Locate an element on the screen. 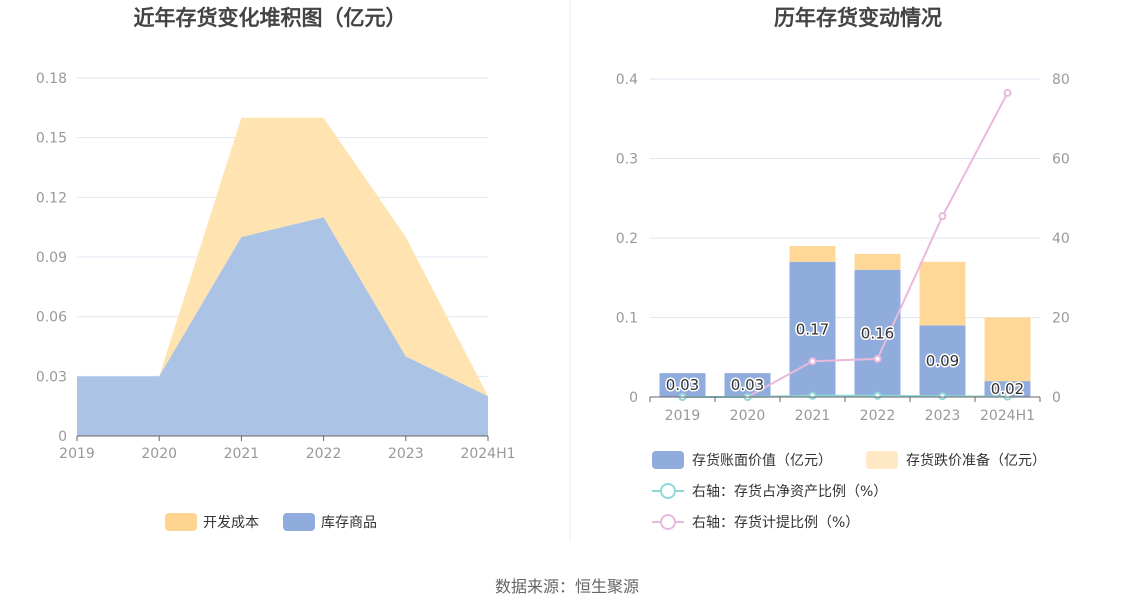 The height and width of the screenshot is (612, 1134). left-y-tick-label: 0.18 is located at coordinates (51, 79).